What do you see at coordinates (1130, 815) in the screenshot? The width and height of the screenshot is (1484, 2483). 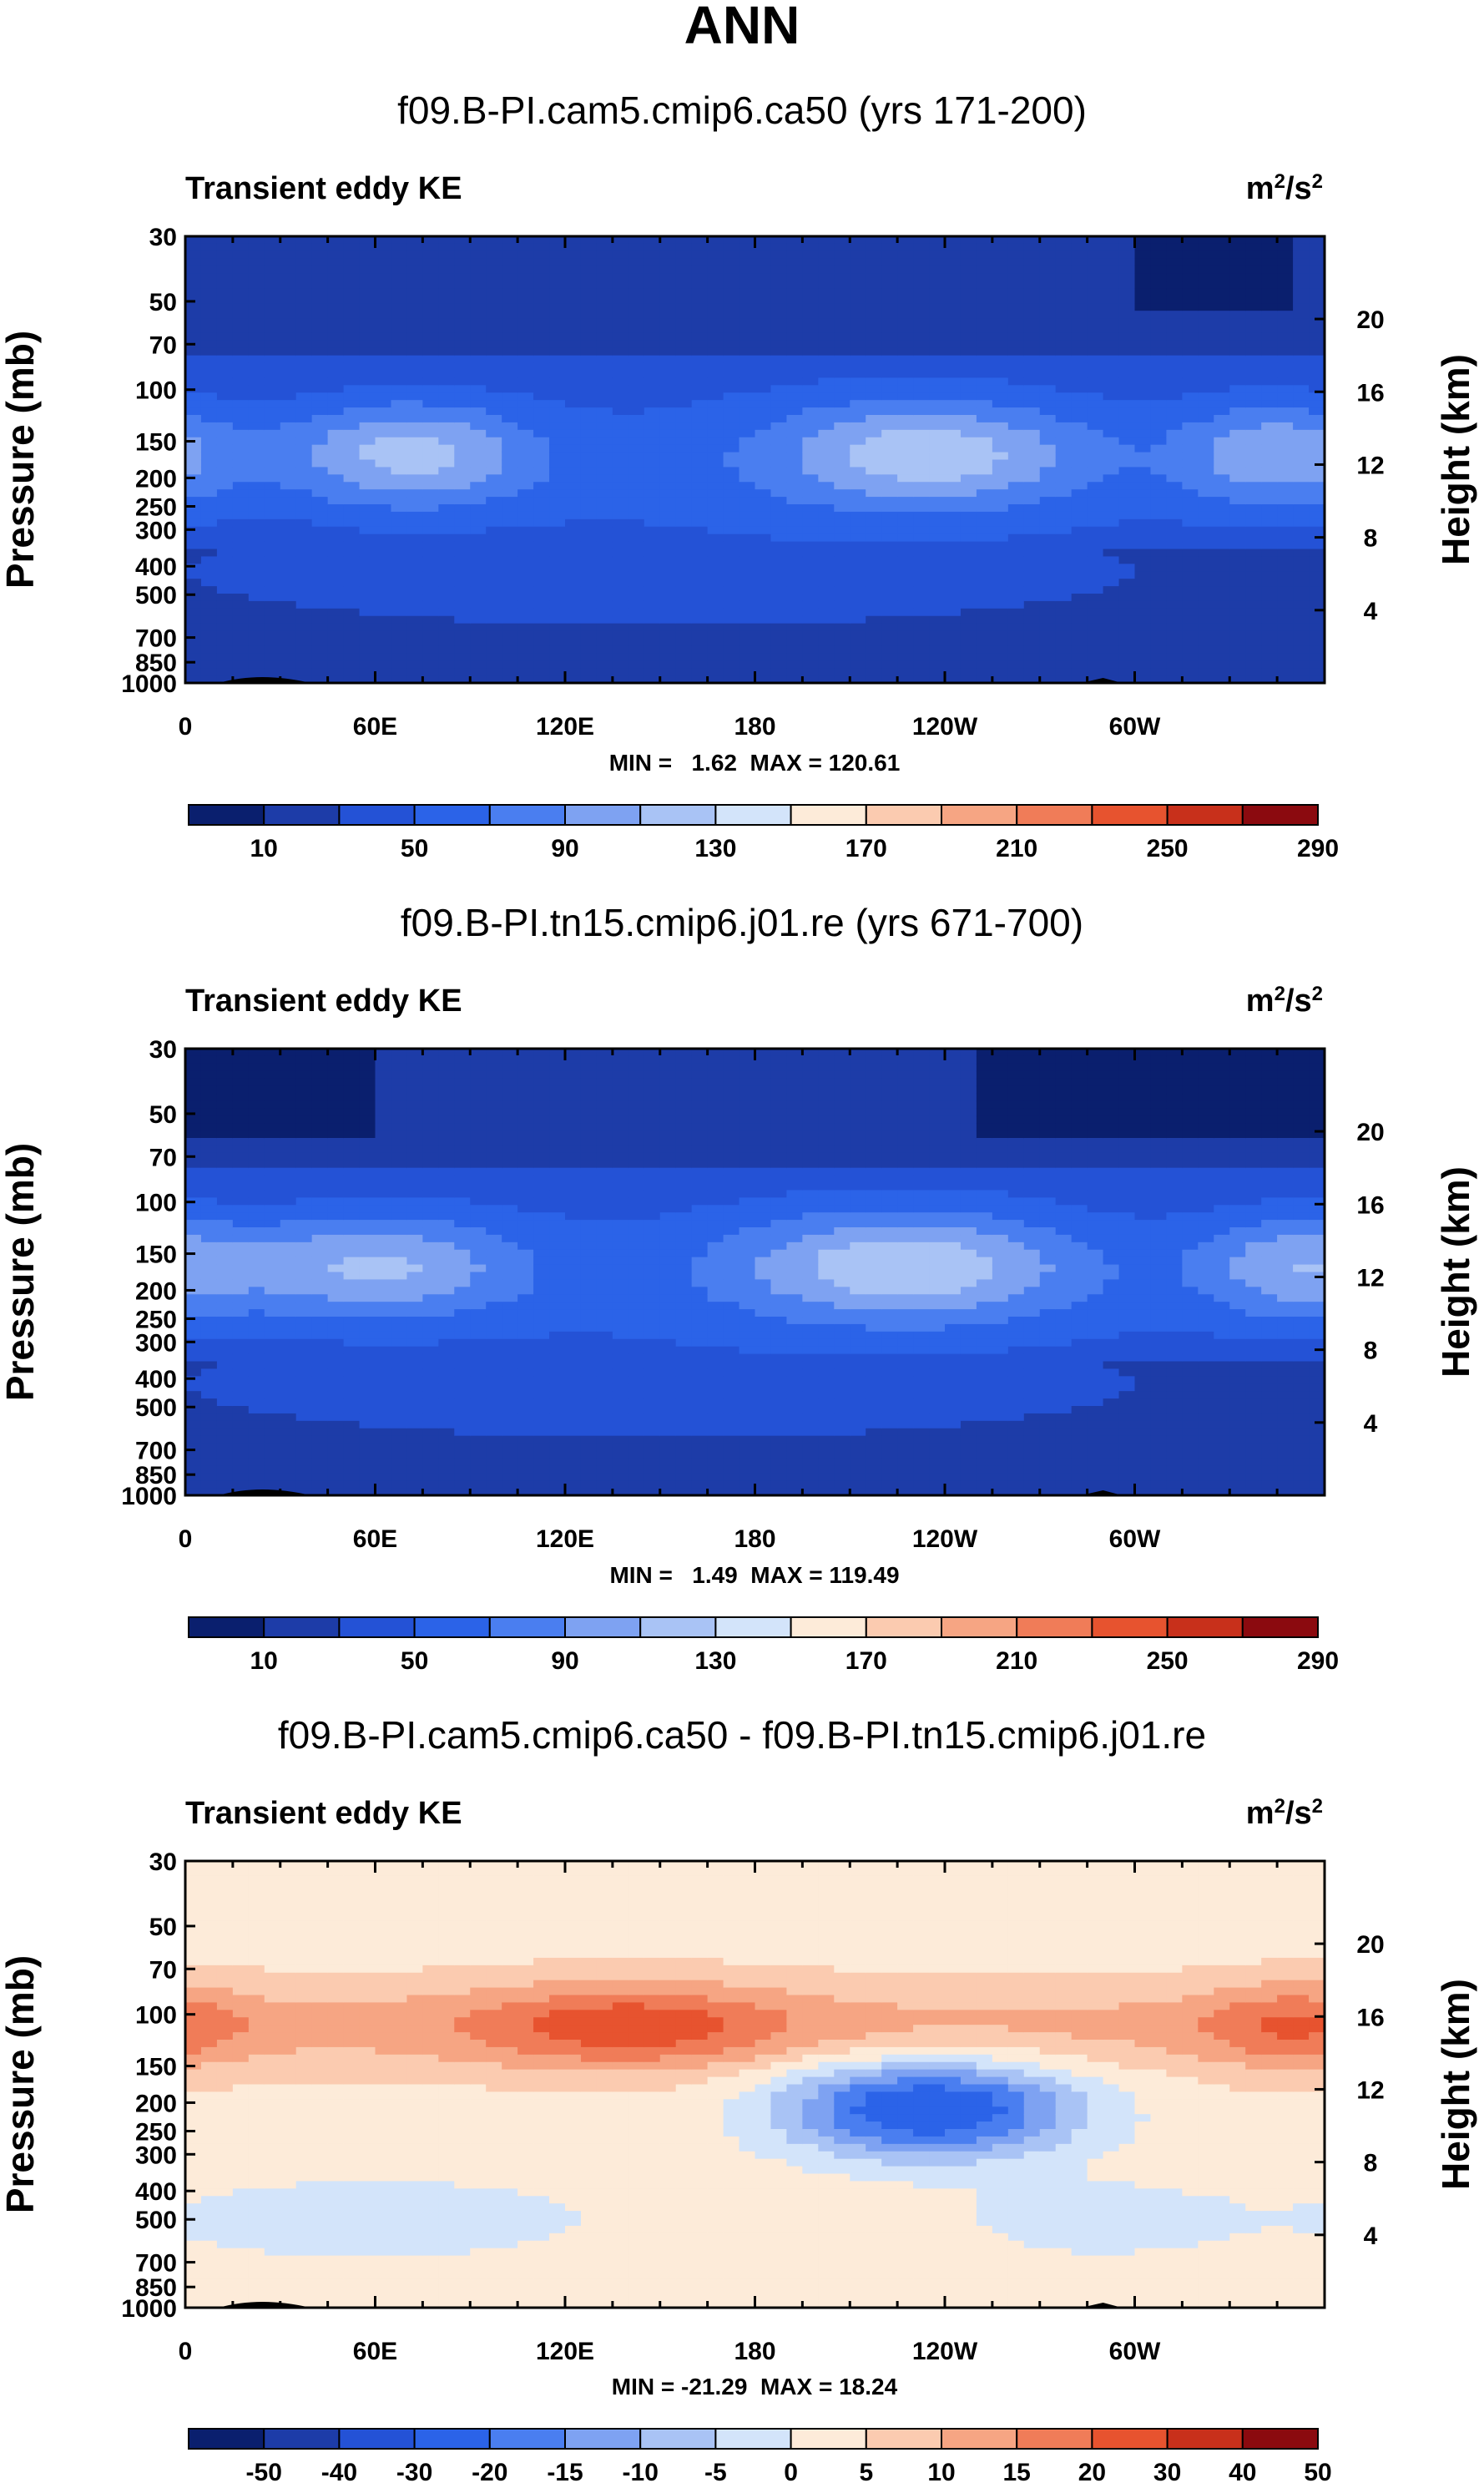 I see `colorbar-swatch` at bounding box center [1130, 815].